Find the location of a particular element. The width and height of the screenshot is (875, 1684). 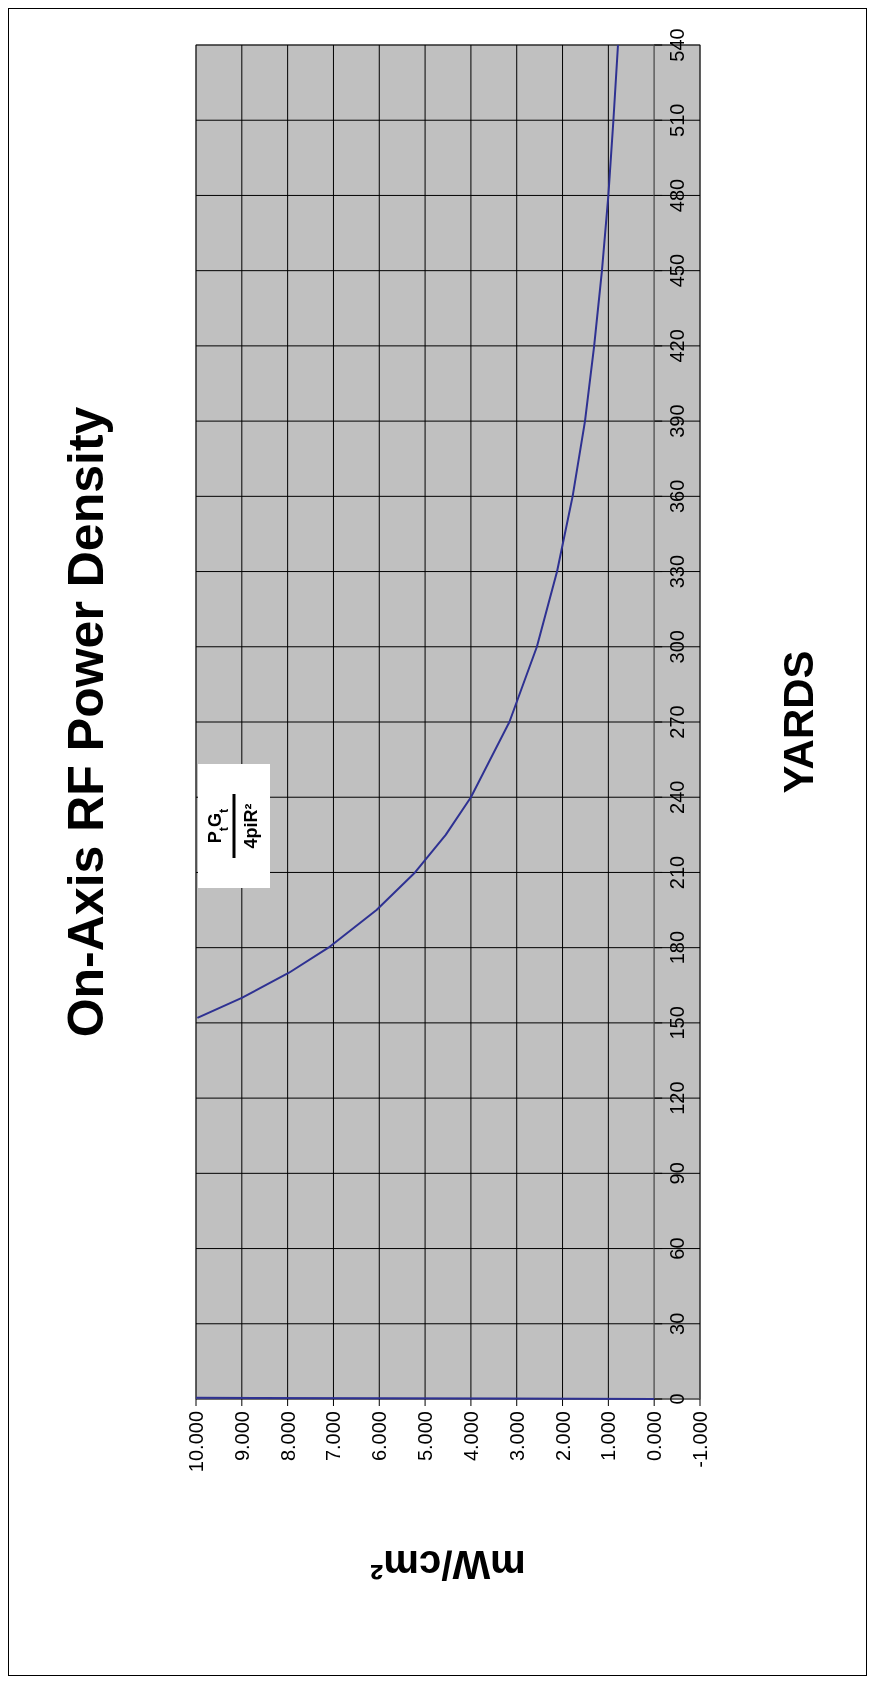

x-tick-label: 8.000 is located at coordinates (287, 1436).